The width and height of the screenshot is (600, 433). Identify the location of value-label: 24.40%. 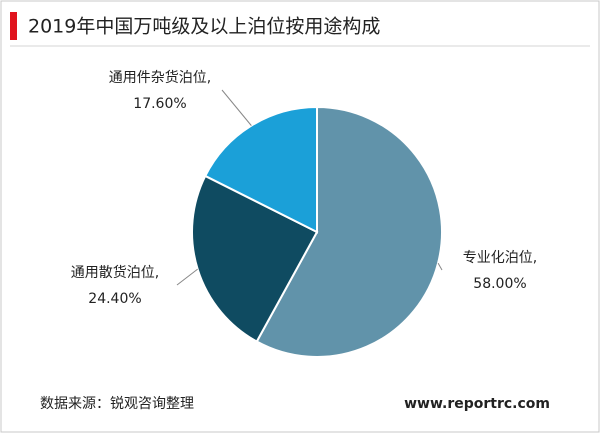
(114, 299).